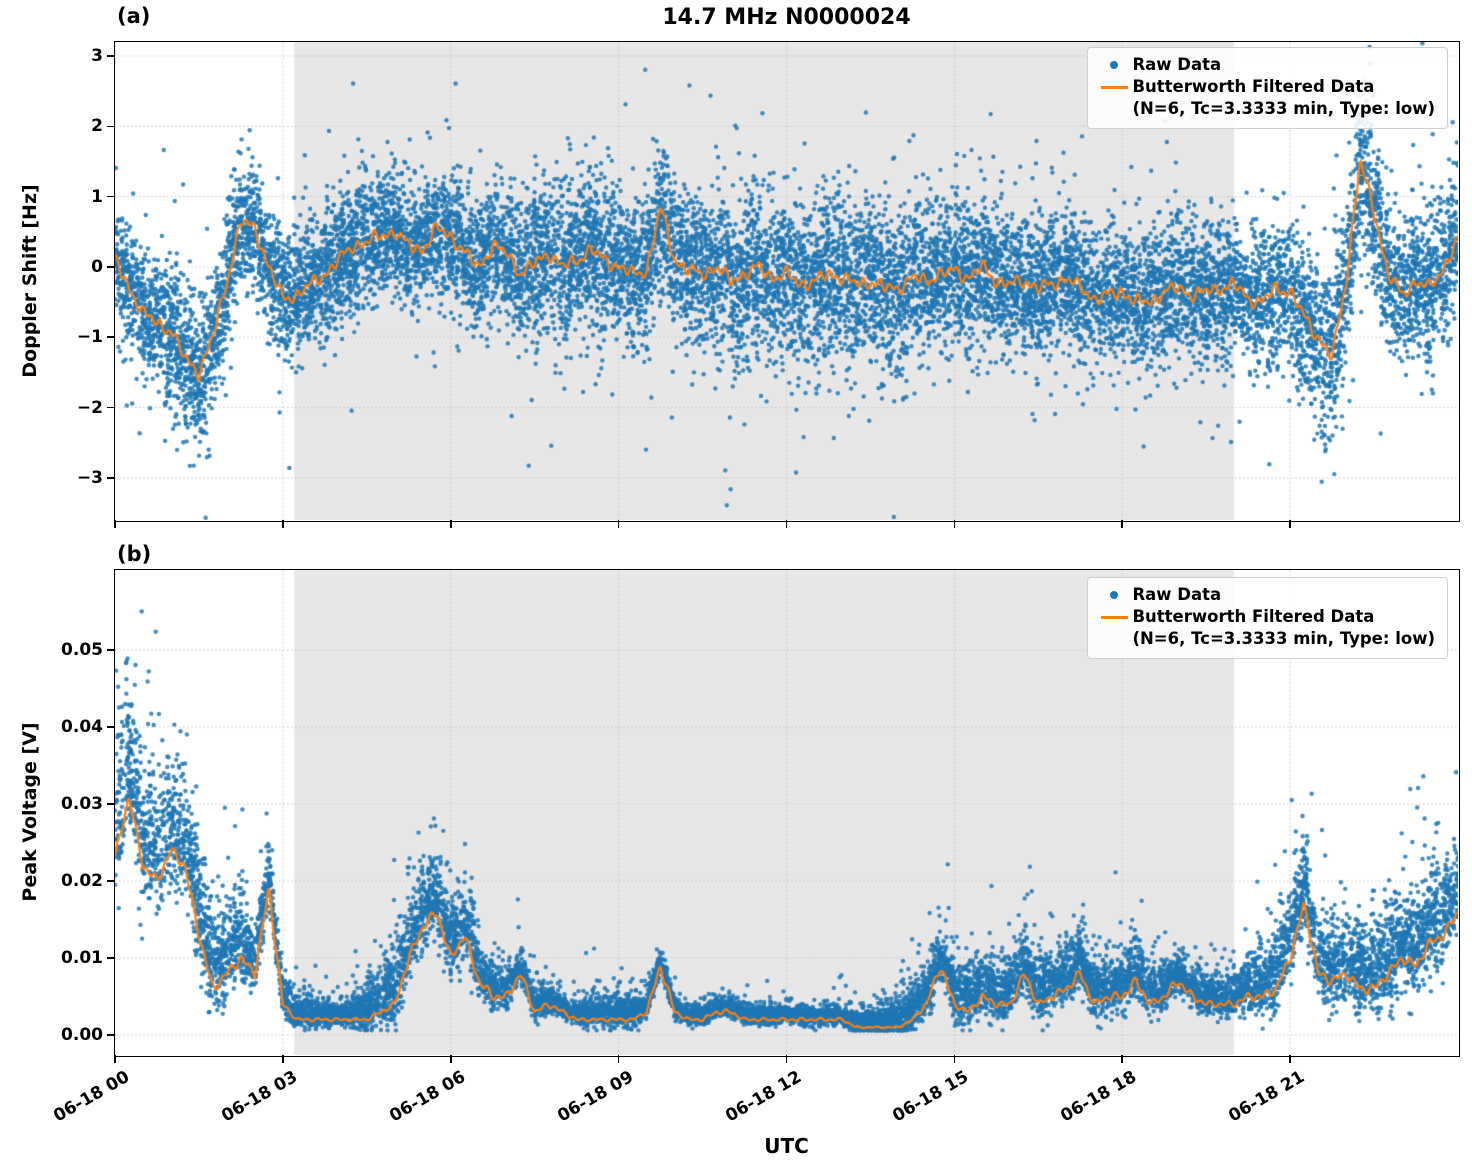  I want to click on y-tick-label: −1, so click(89, 337).